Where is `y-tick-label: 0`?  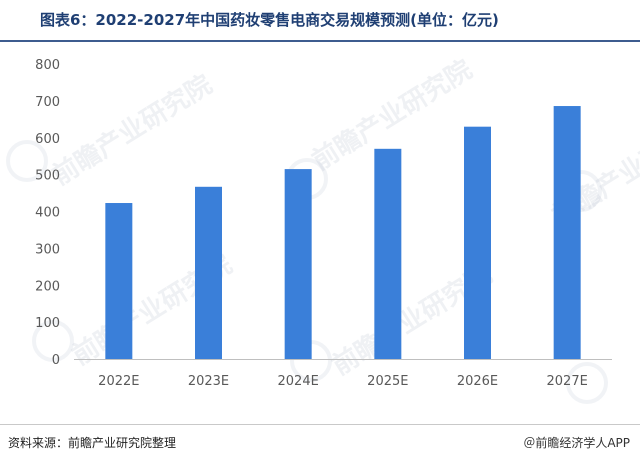 y-tick-label: 0 is located at coordinates (56, 360).